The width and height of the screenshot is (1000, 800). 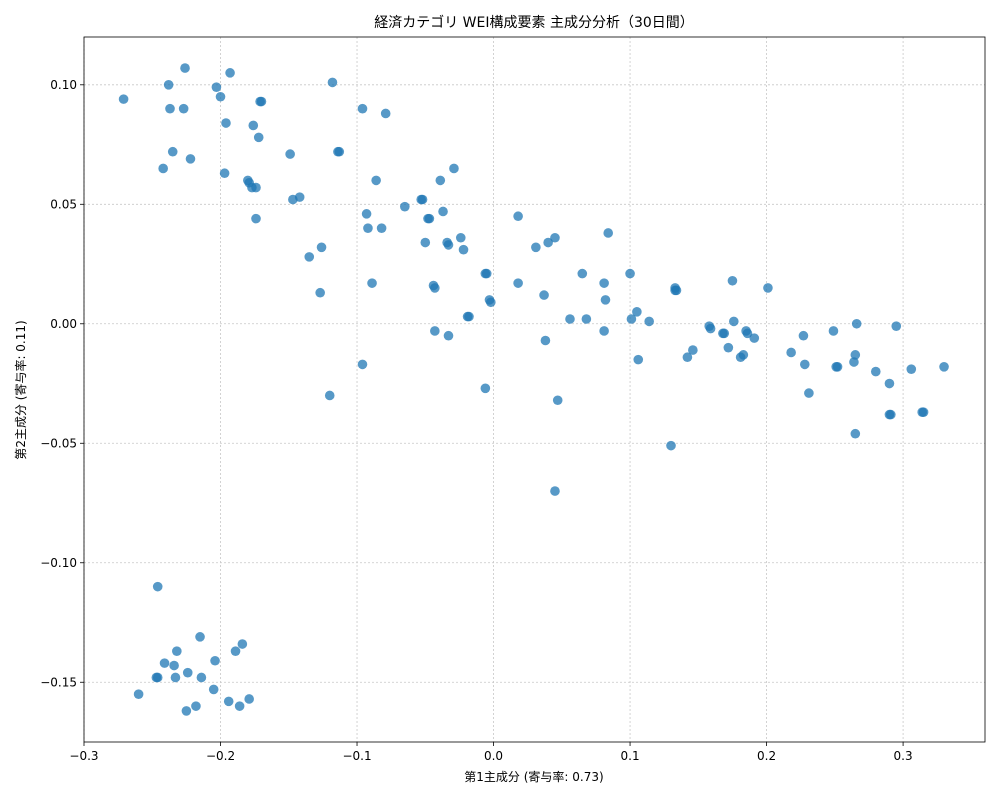 I want to click on x-tick-label: −0.2, so click(x=220, y=756).